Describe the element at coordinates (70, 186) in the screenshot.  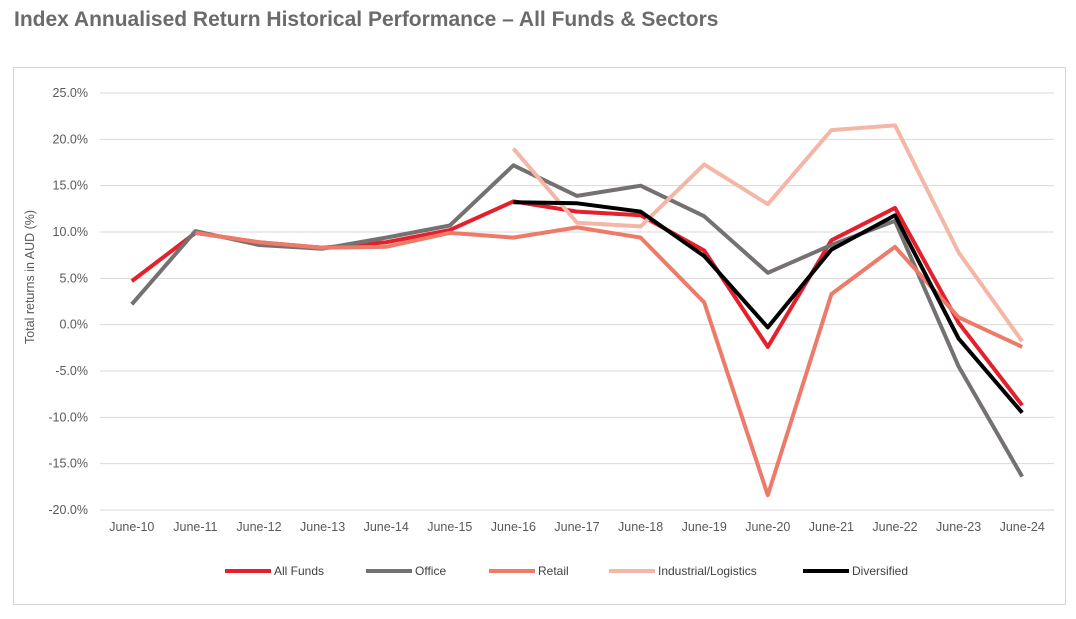
I see `y-tick-label: 15.0%` at that location.